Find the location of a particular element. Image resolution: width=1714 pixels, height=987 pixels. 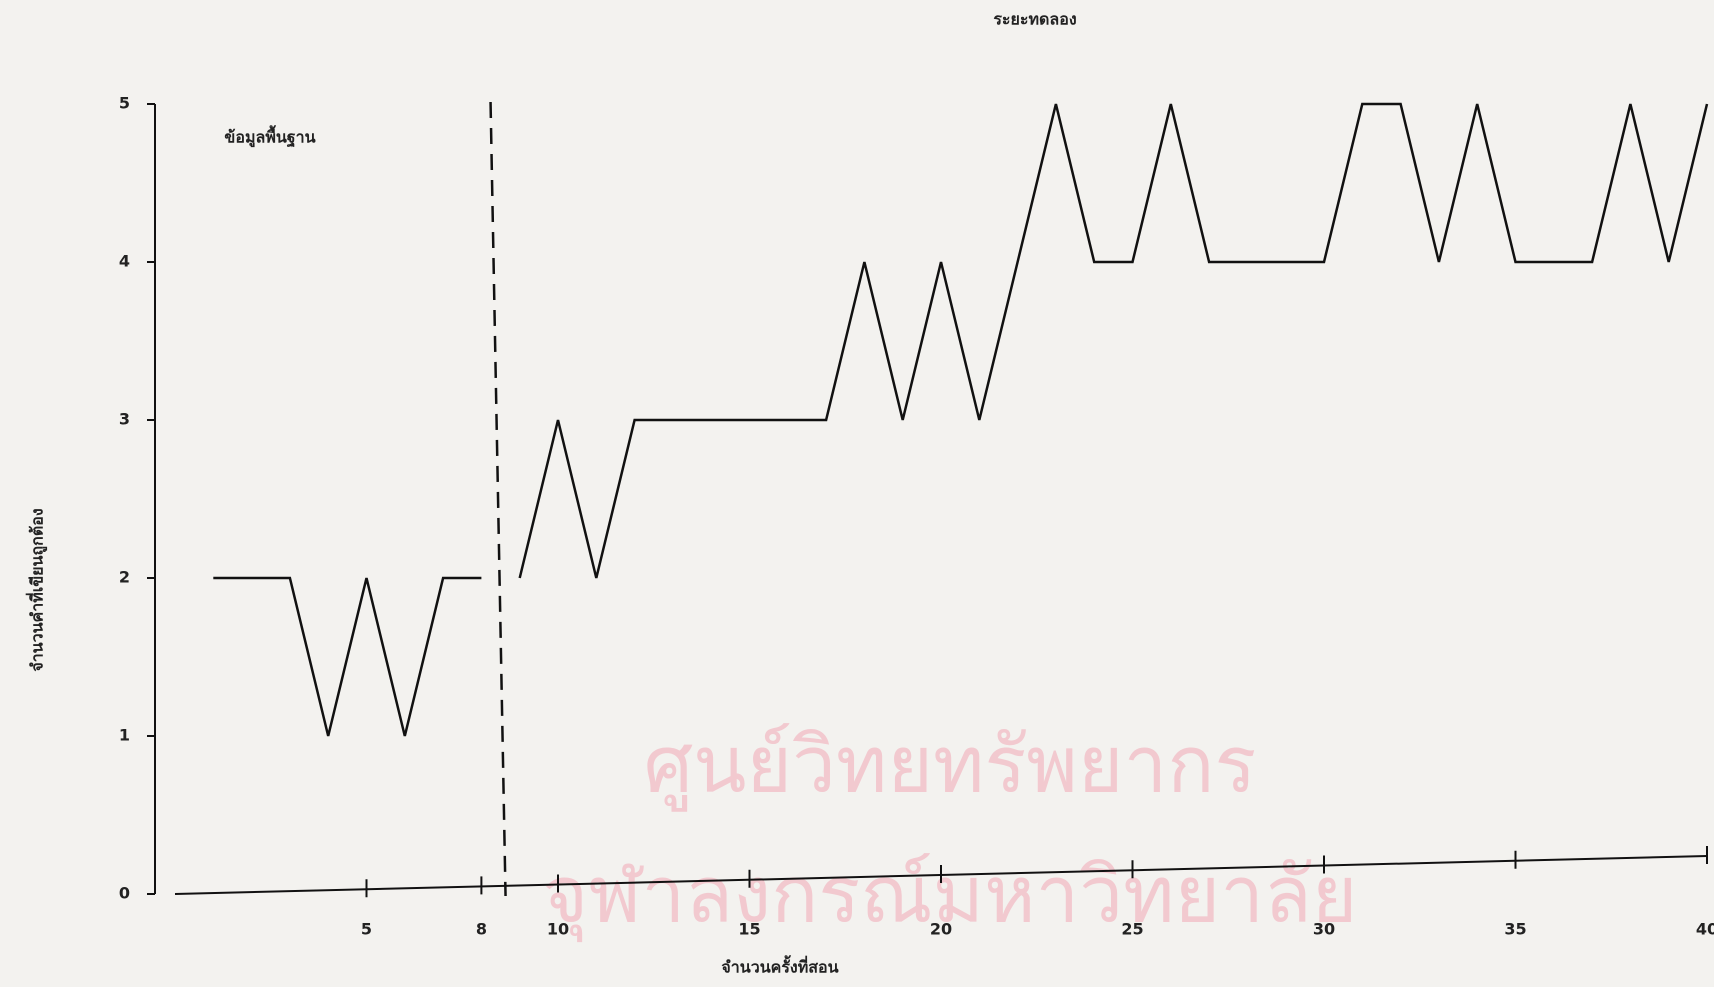

y-tick-label: 3 is located at coordinates (124, 419).